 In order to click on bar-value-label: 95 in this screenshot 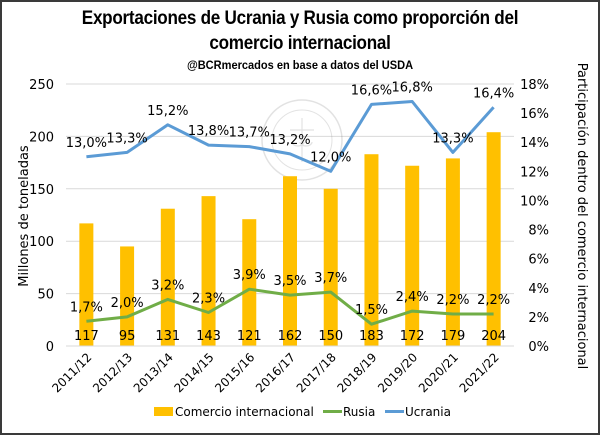, I will do `click(127, 336)`.